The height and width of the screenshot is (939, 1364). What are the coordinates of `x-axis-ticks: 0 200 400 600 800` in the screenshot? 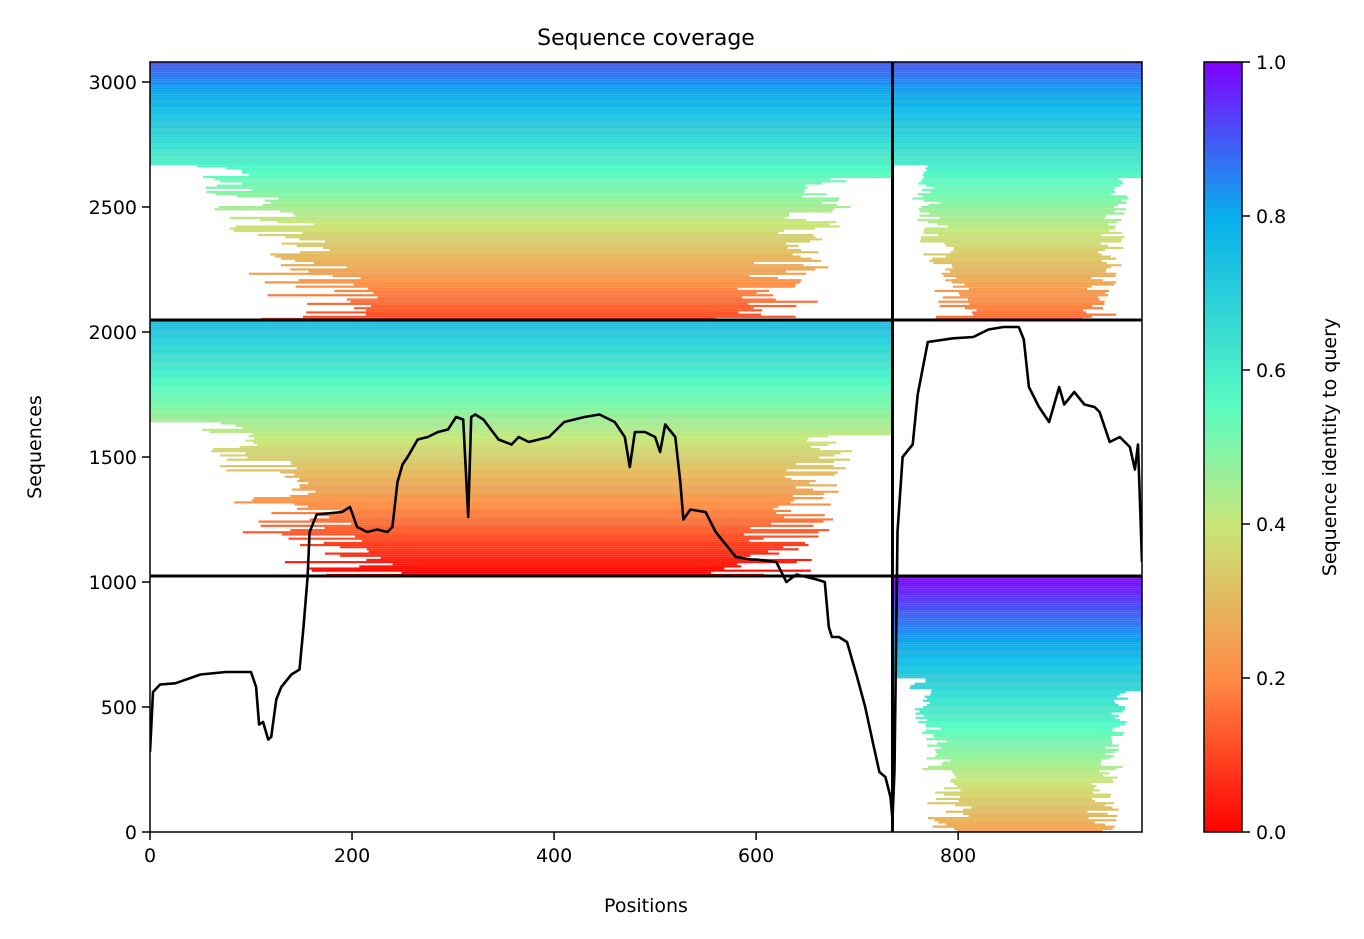 It's located at (560, 849).